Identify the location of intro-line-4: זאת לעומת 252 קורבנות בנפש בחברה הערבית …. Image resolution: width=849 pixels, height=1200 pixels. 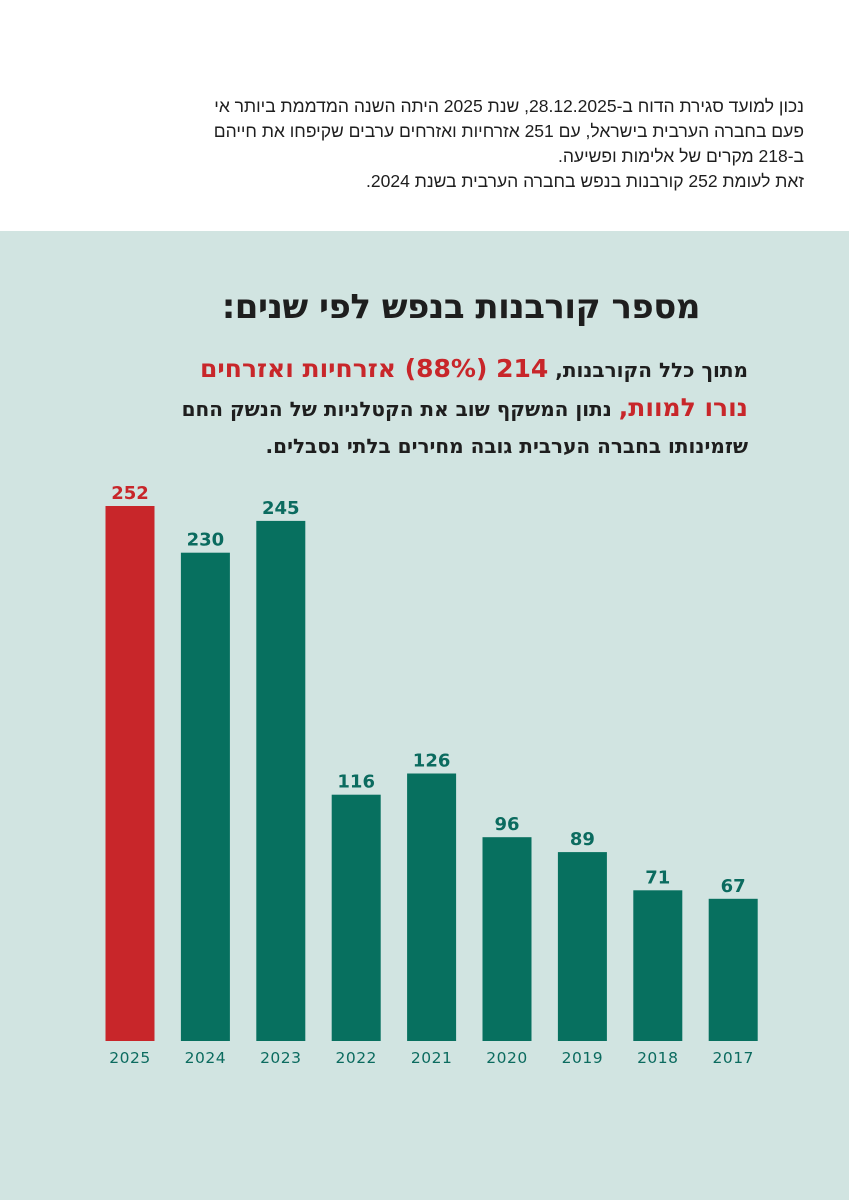
(585, 181).